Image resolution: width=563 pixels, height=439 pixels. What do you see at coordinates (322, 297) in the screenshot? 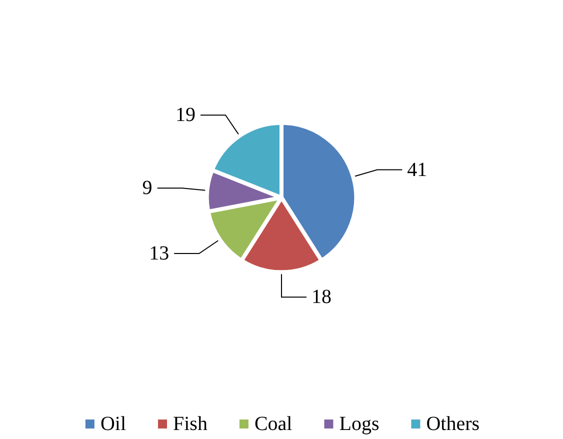
I see `data-label: 18` at bounding box center [322, 297].